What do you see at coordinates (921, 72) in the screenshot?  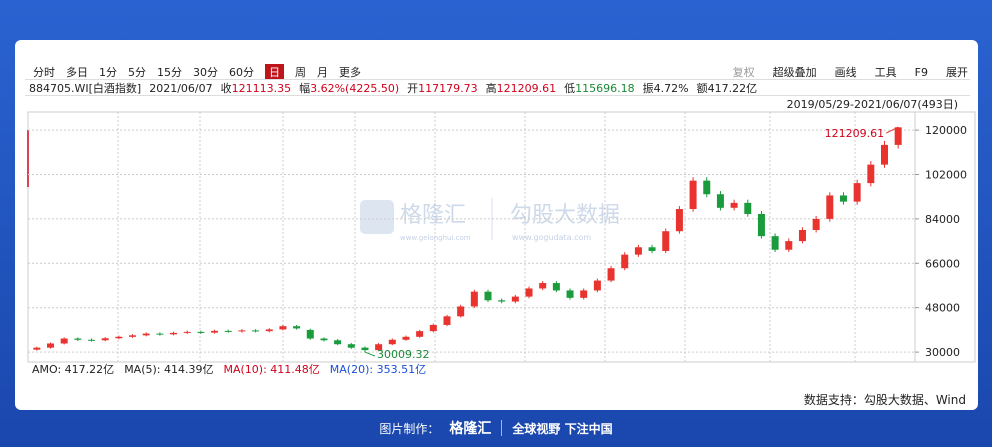 I see `tool-button: F9` at bounding box center [921, 72].